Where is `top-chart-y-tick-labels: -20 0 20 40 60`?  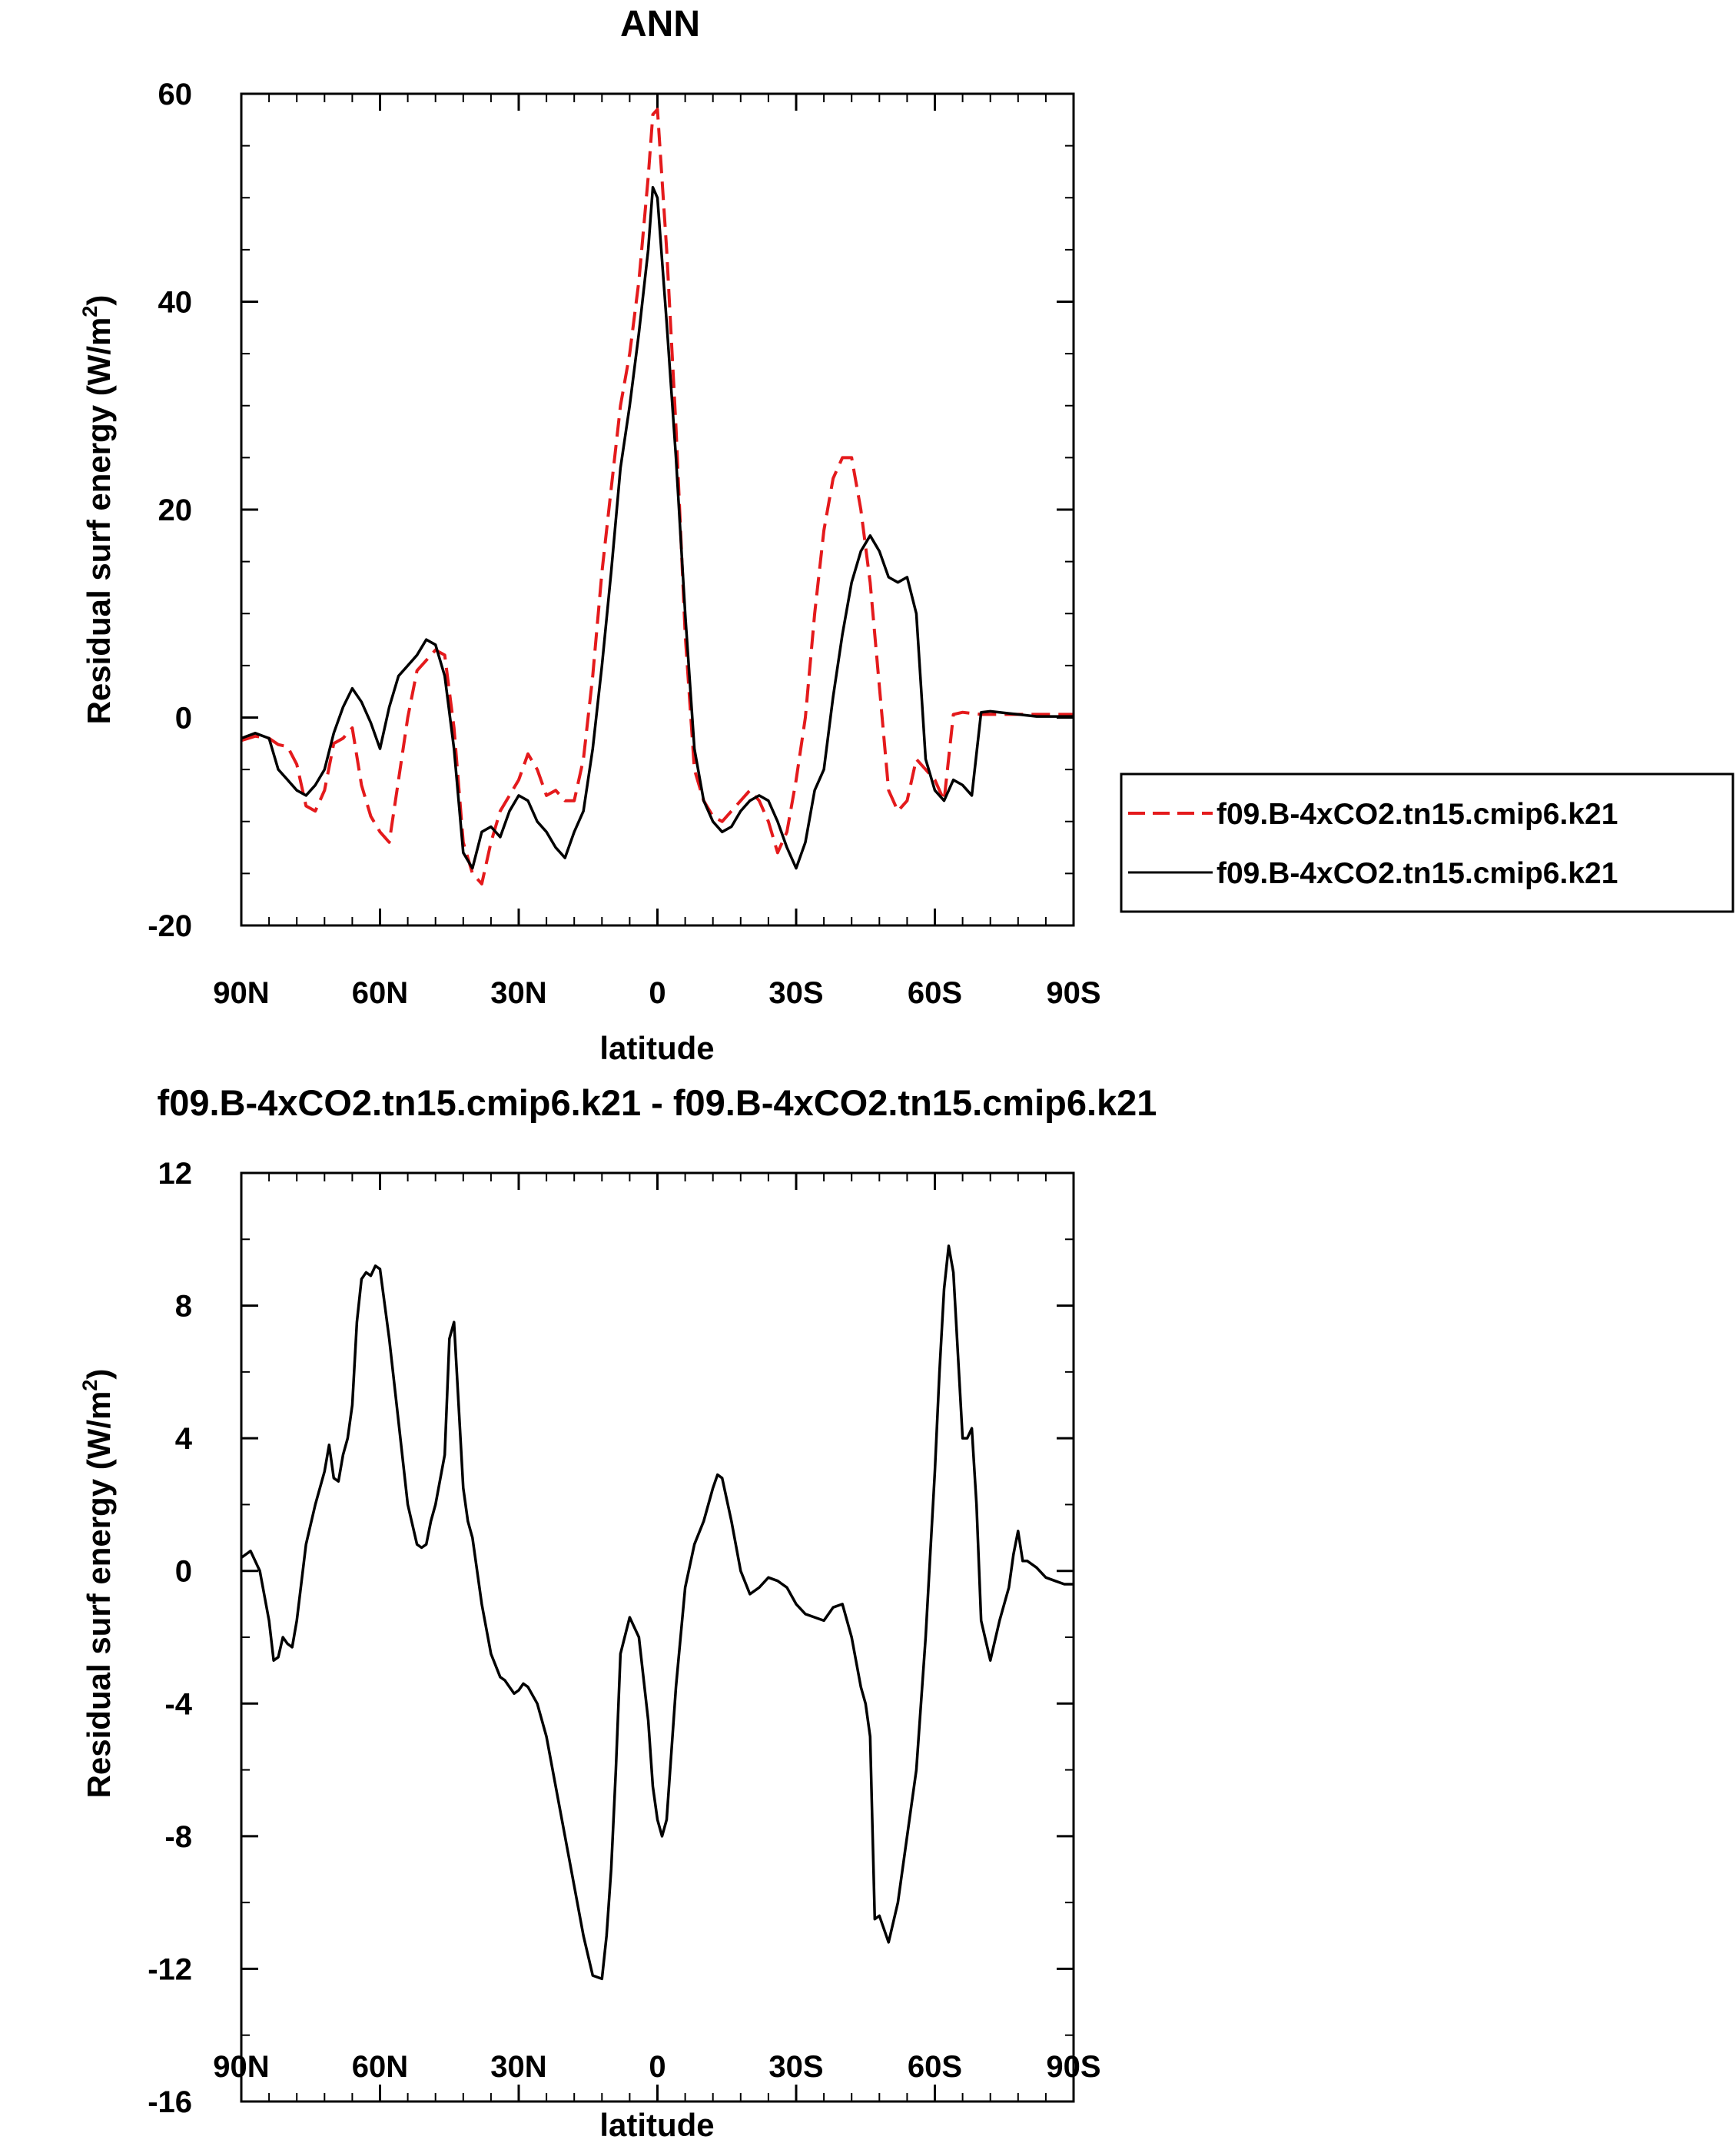 top-chart-y-tick-labels: -20 0 20 40 60 is located at coordinates (170, 510).